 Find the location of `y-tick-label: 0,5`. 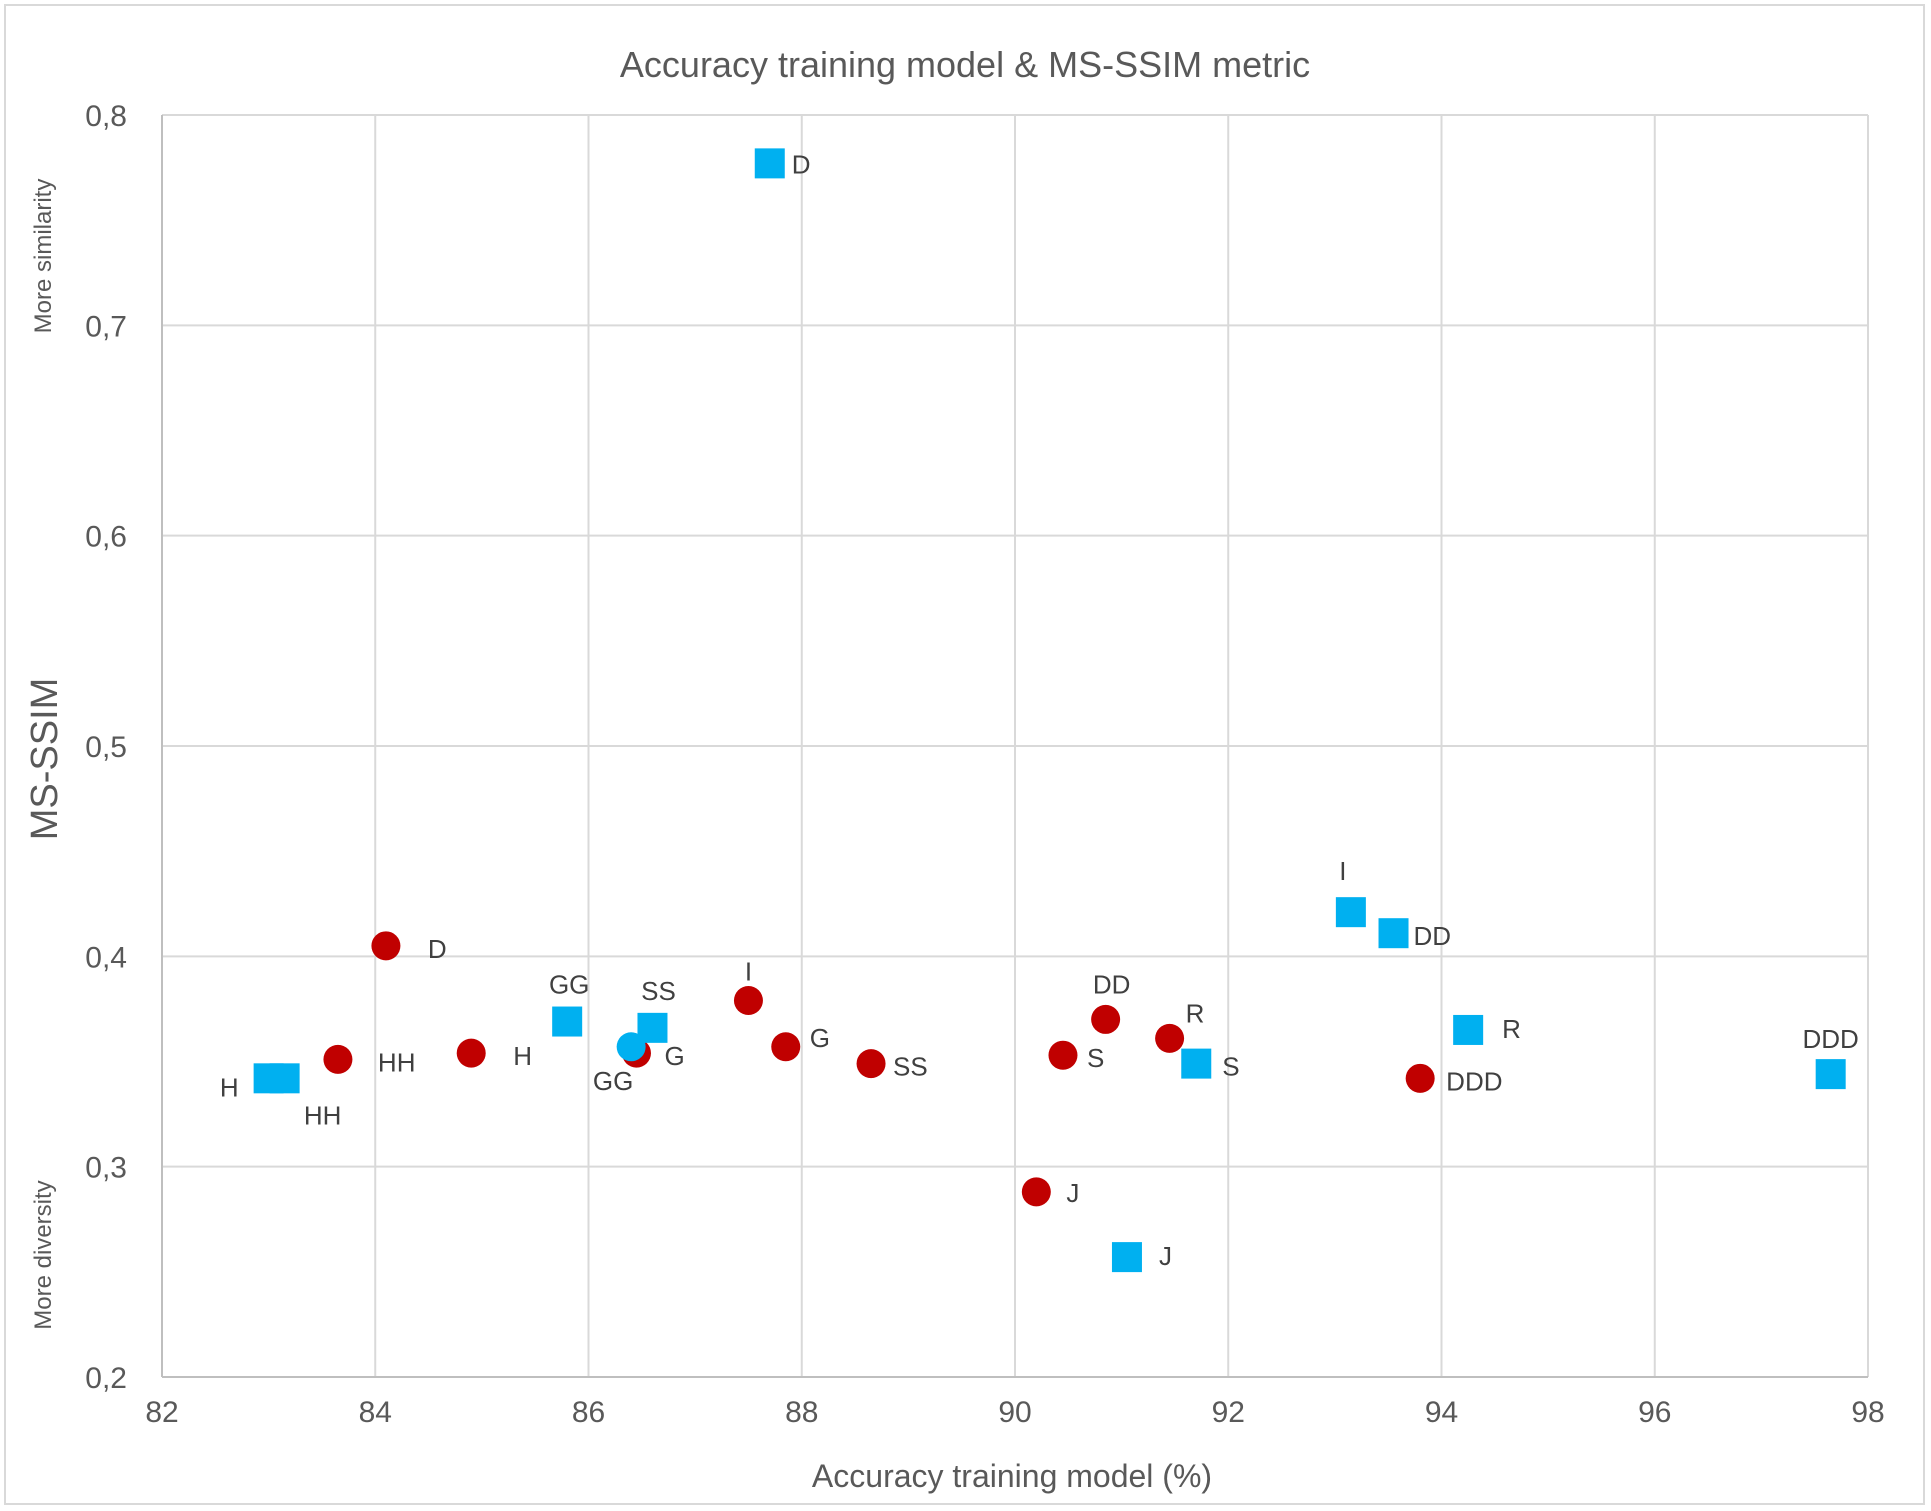

y-tick-label: 0,5 is located at coordinates (106, 747).